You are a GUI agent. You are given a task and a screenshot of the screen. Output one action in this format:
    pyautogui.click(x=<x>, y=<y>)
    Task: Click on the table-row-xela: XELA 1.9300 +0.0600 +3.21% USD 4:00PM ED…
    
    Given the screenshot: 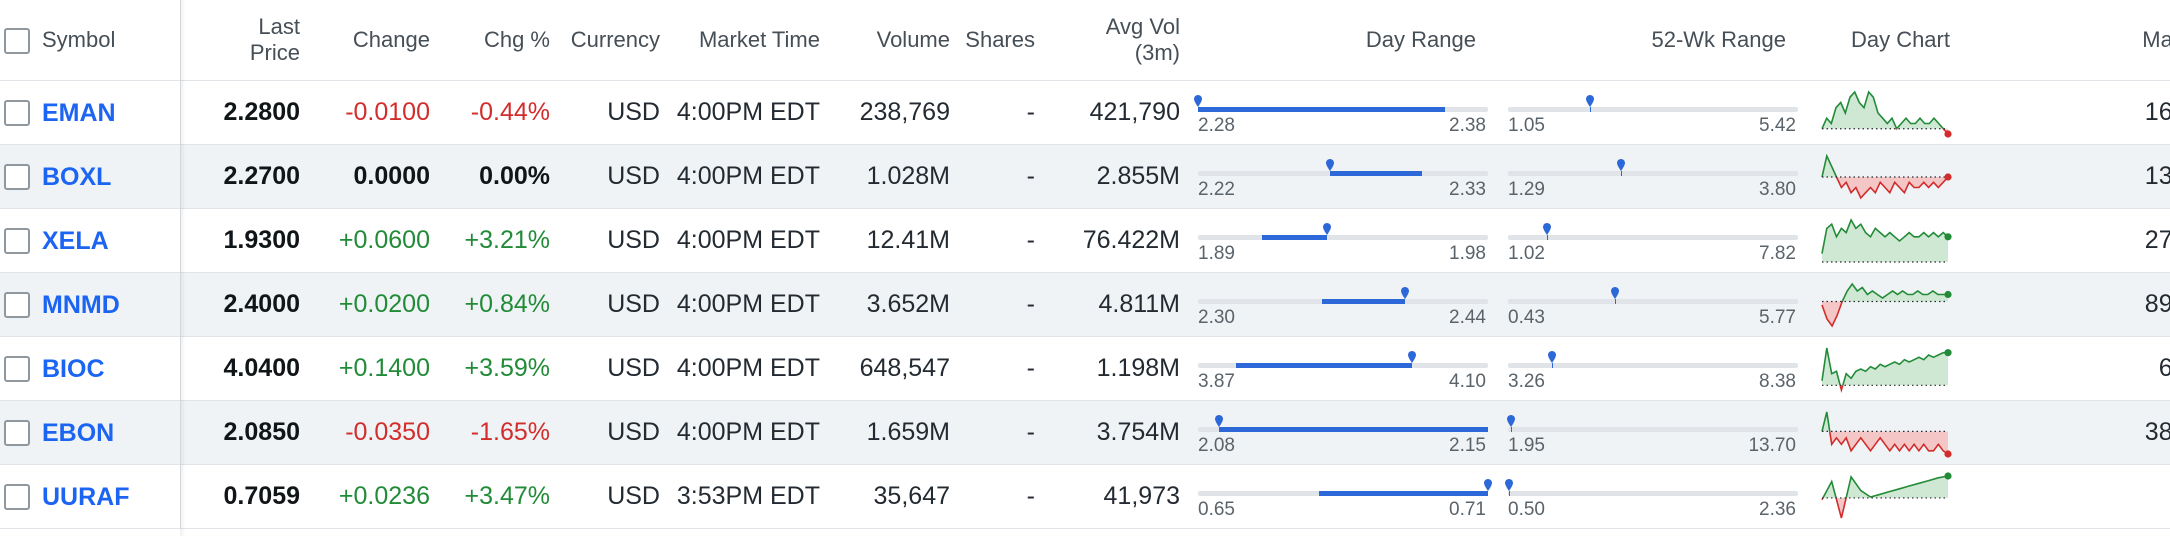 What is the action you would take?
    pyautogui.click(x=1085, y=240)
    